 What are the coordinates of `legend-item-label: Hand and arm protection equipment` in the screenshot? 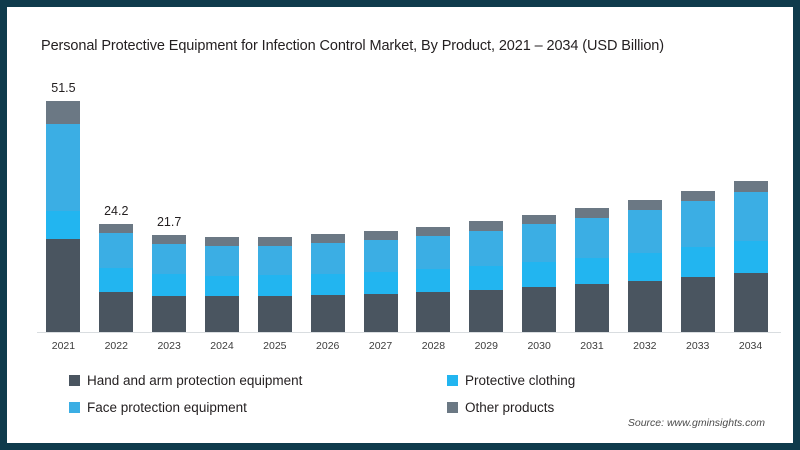 It's located at (195, 380).